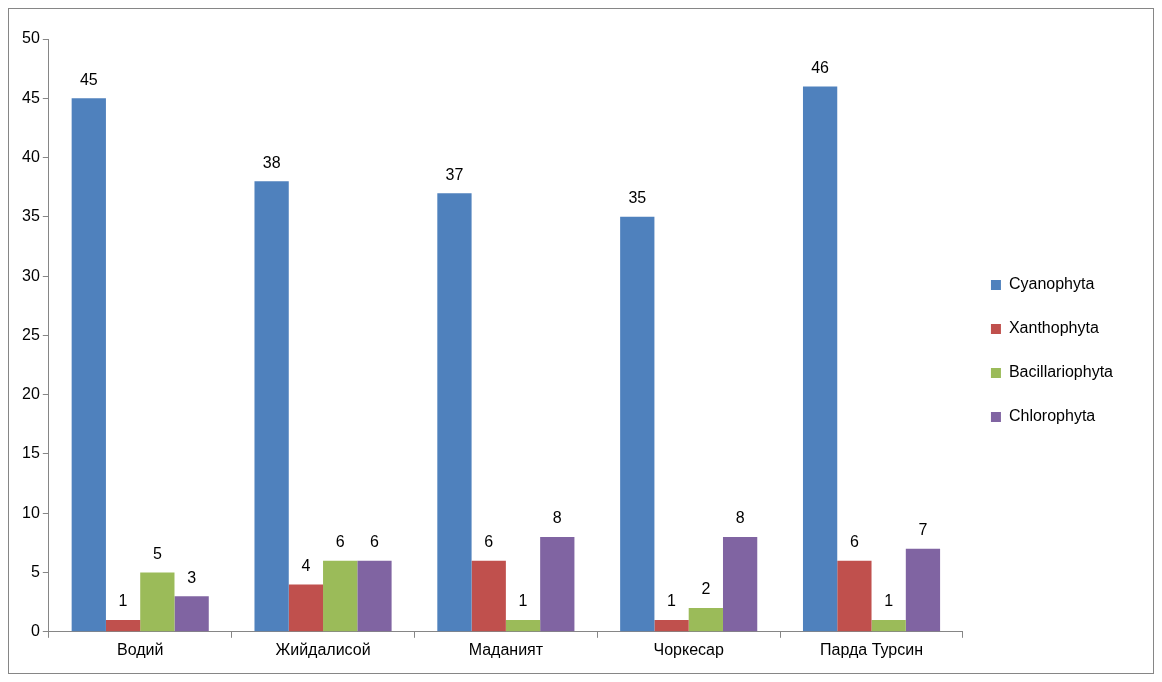 This screenshot has width=1162, height=682. What do you see at coordinates (31, 38) in the screenshot?
I see `y-tick-label: 50` at bounding box center [31, 38].